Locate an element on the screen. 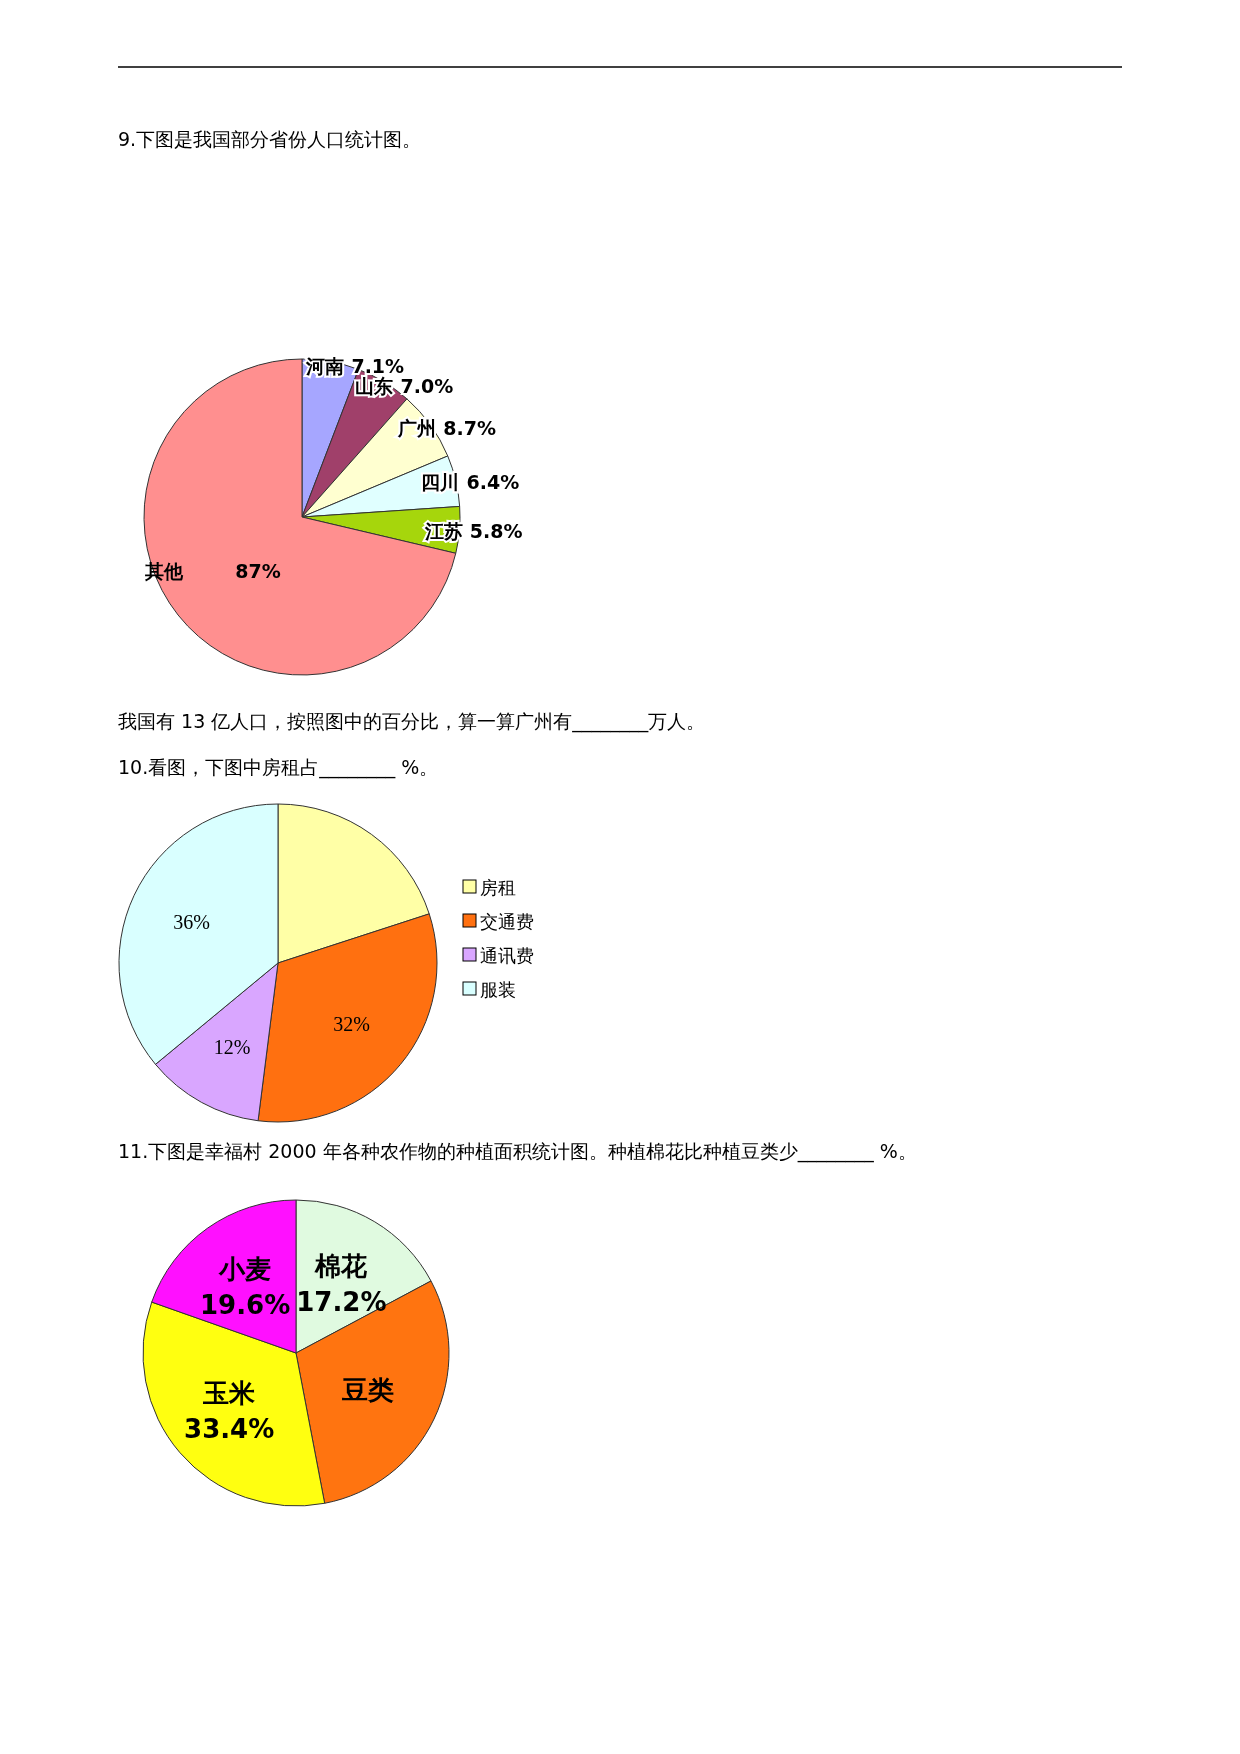  data-label: 87% is located at coordinates (258, 570).